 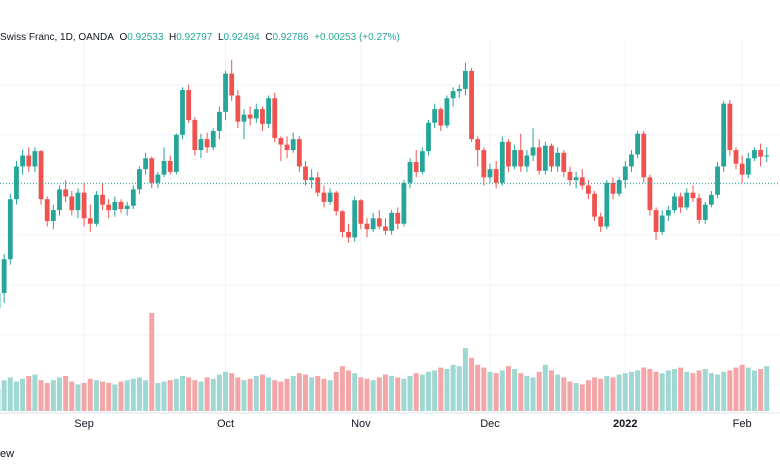 I want to click on legend-title: Swiss Franc, 1D, OANDA, so click(x=57, y=37).